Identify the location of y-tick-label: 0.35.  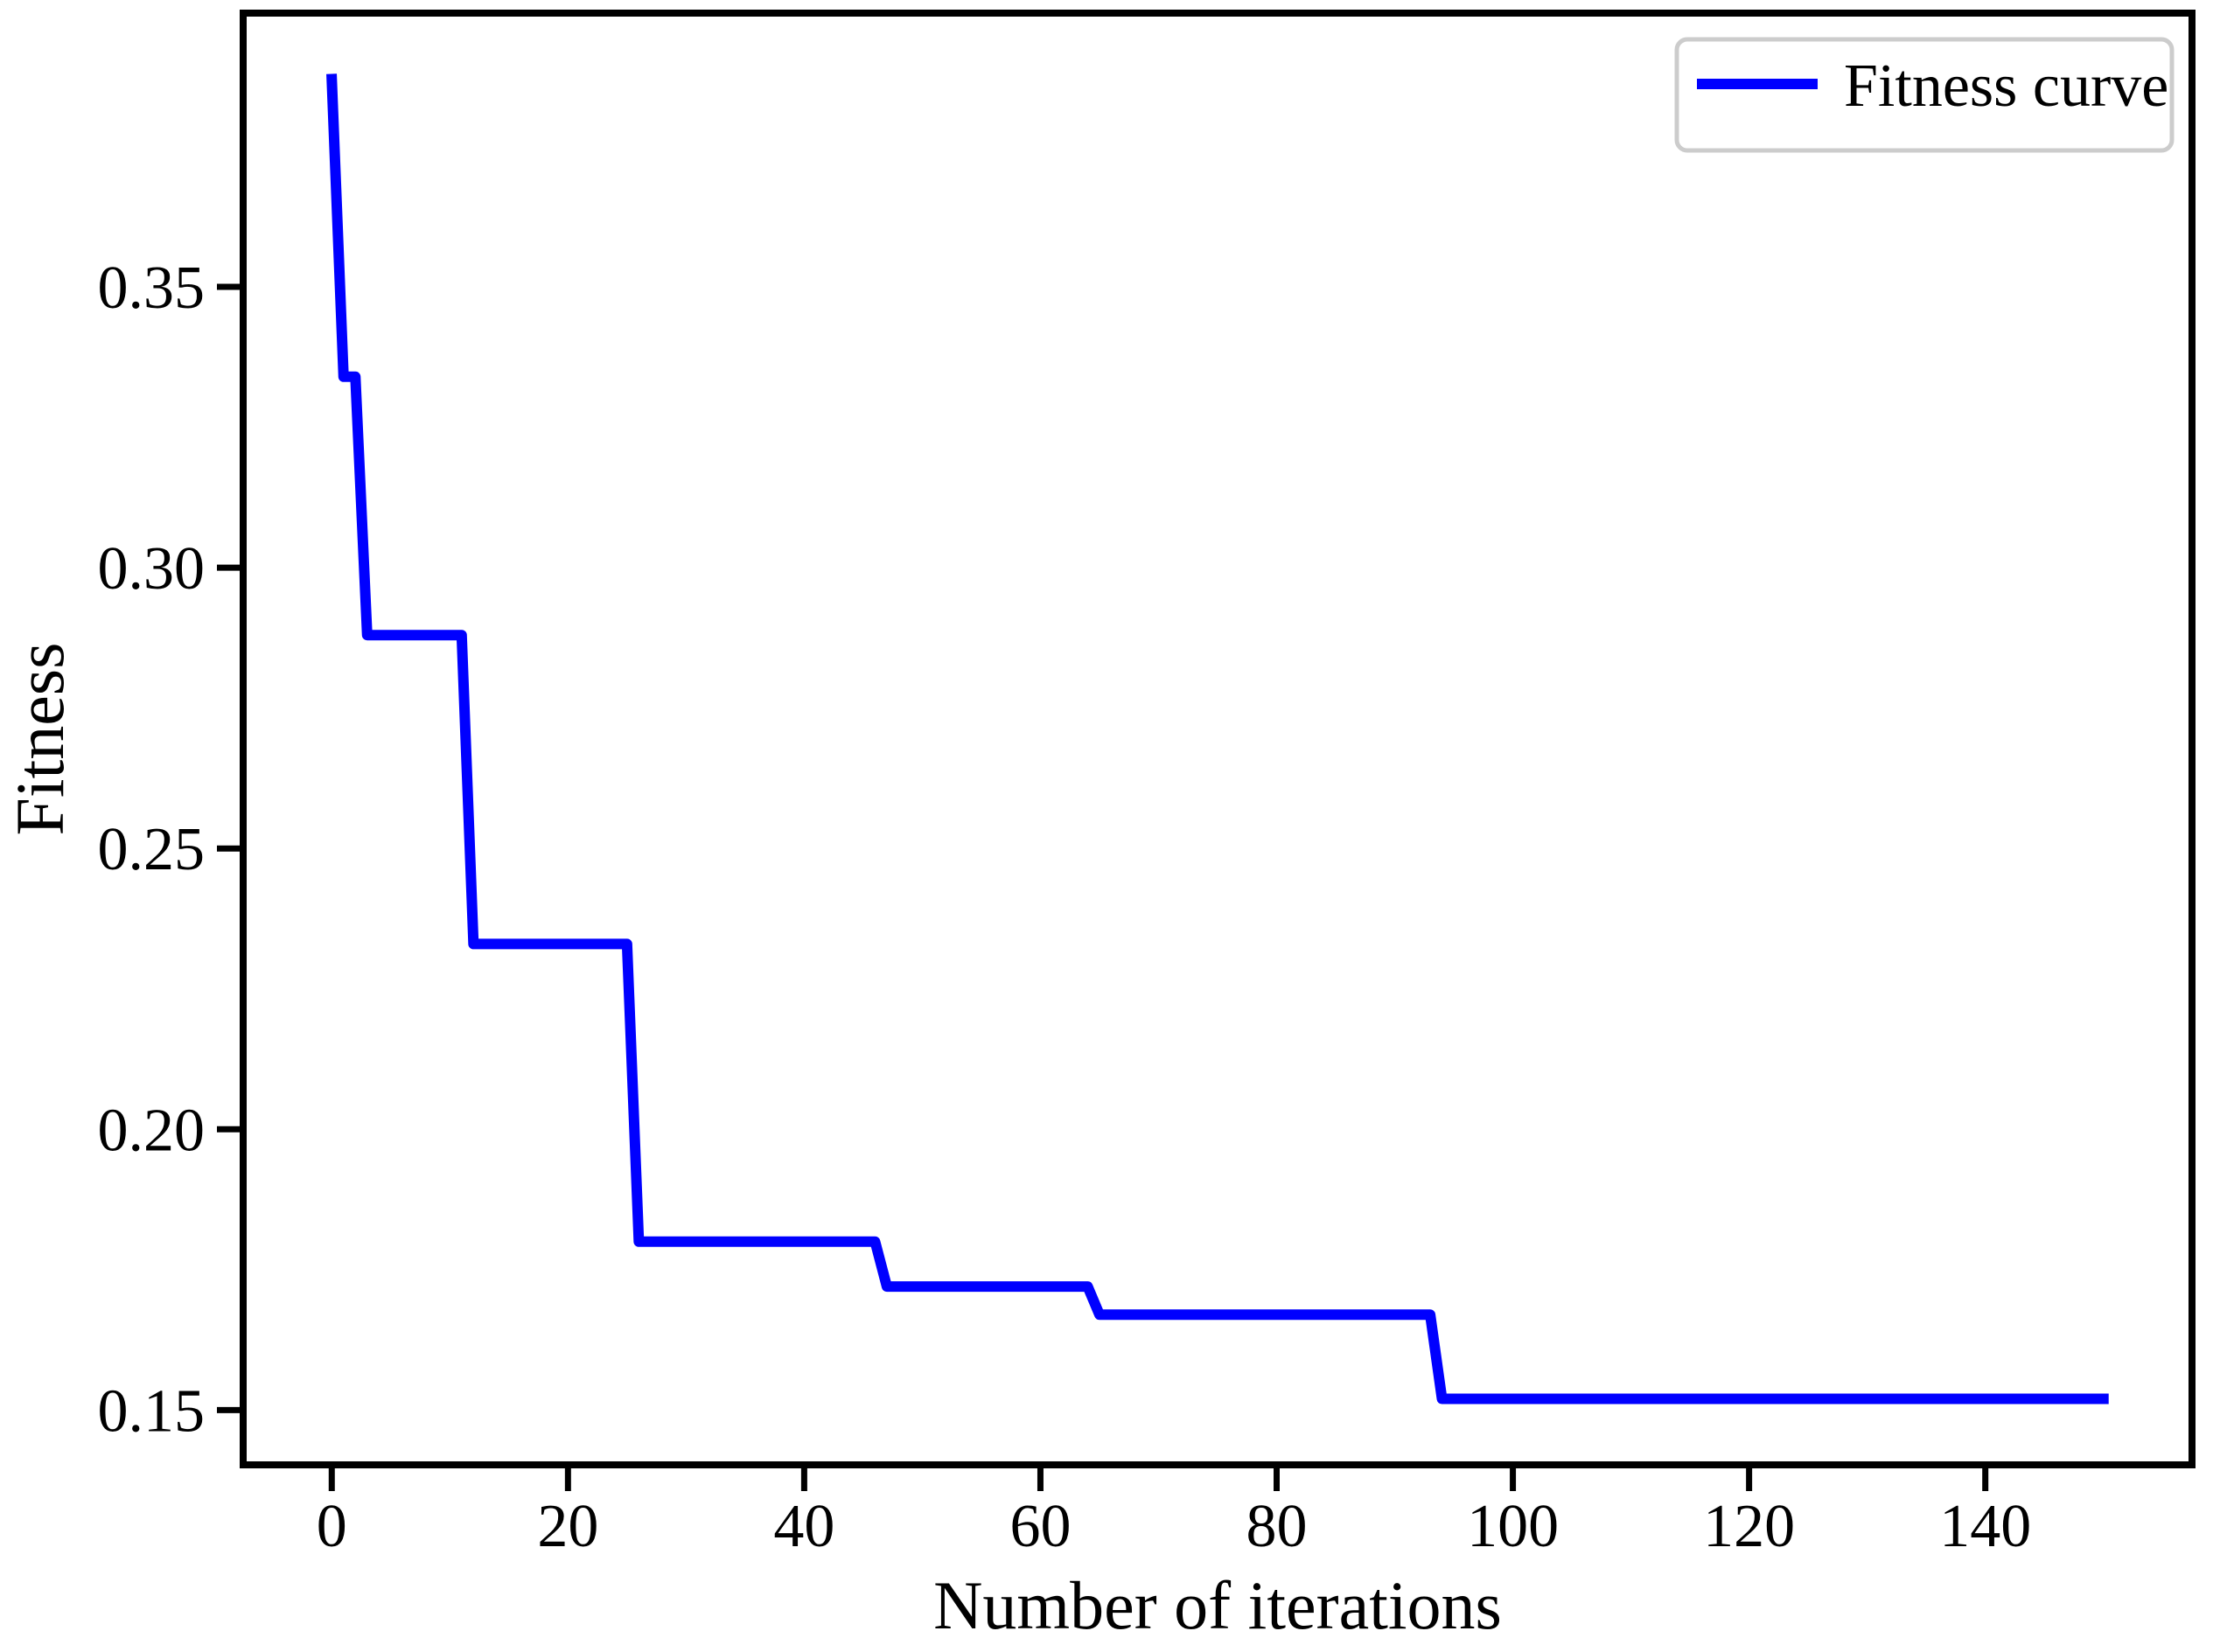
(152, 288).